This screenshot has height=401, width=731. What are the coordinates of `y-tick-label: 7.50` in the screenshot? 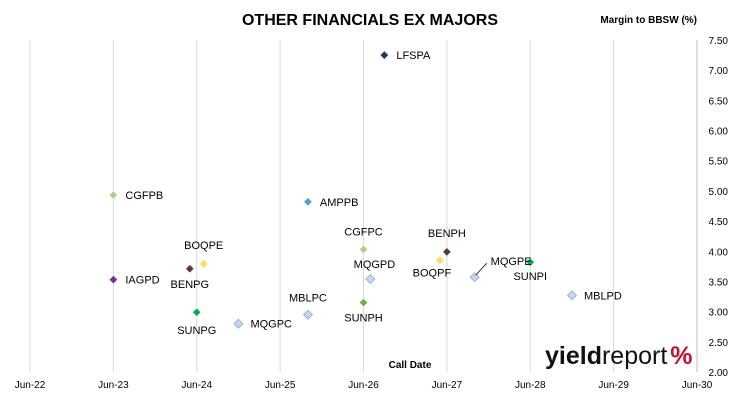 It's located at (719, 41).